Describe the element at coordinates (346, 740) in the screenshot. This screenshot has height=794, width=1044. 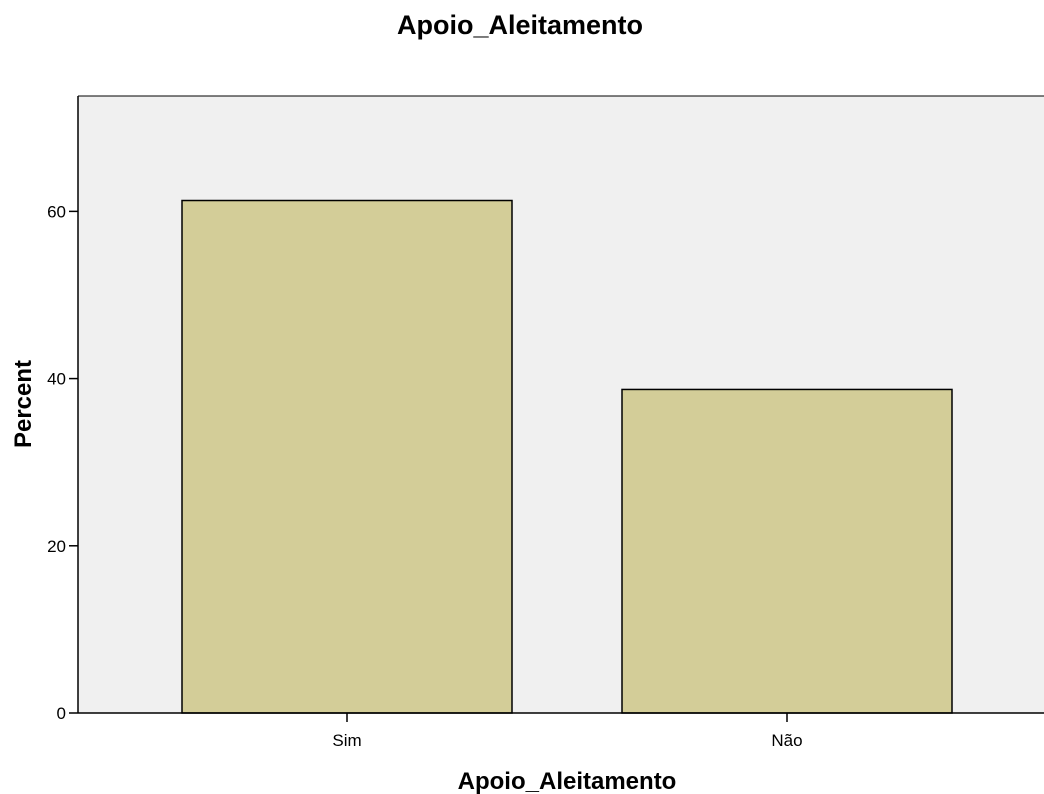
I see `x-tick-label-0: Sim` at that location.